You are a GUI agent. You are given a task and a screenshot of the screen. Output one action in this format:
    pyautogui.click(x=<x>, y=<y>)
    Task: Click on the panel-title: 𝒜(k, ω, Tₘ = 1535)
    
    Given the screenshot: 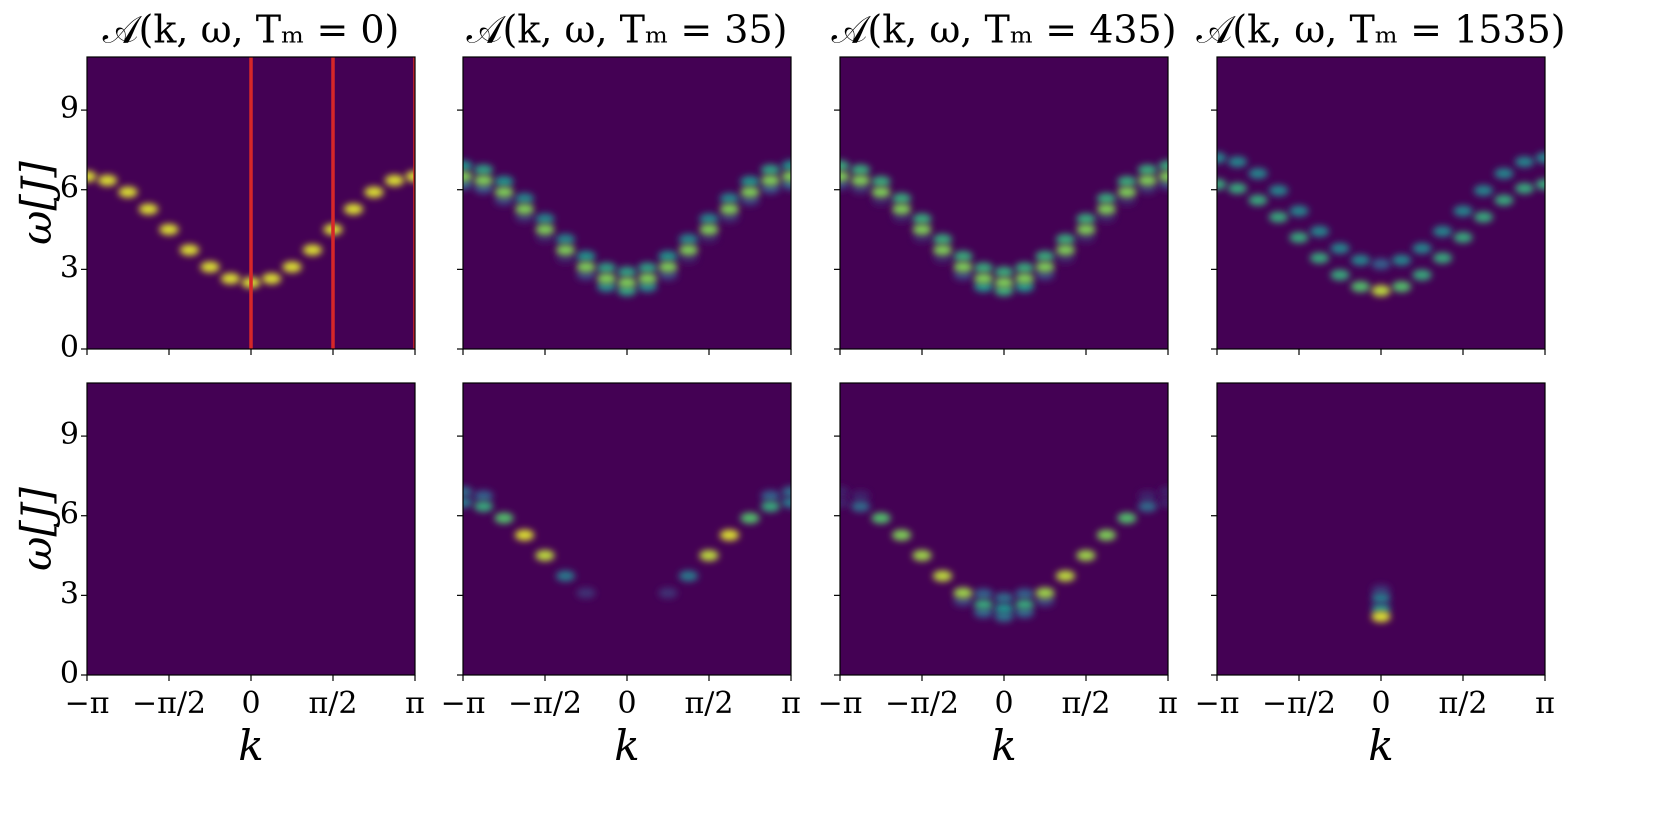 What is the action you would take?
    pyautogui.click(x=1380, y=30)
    